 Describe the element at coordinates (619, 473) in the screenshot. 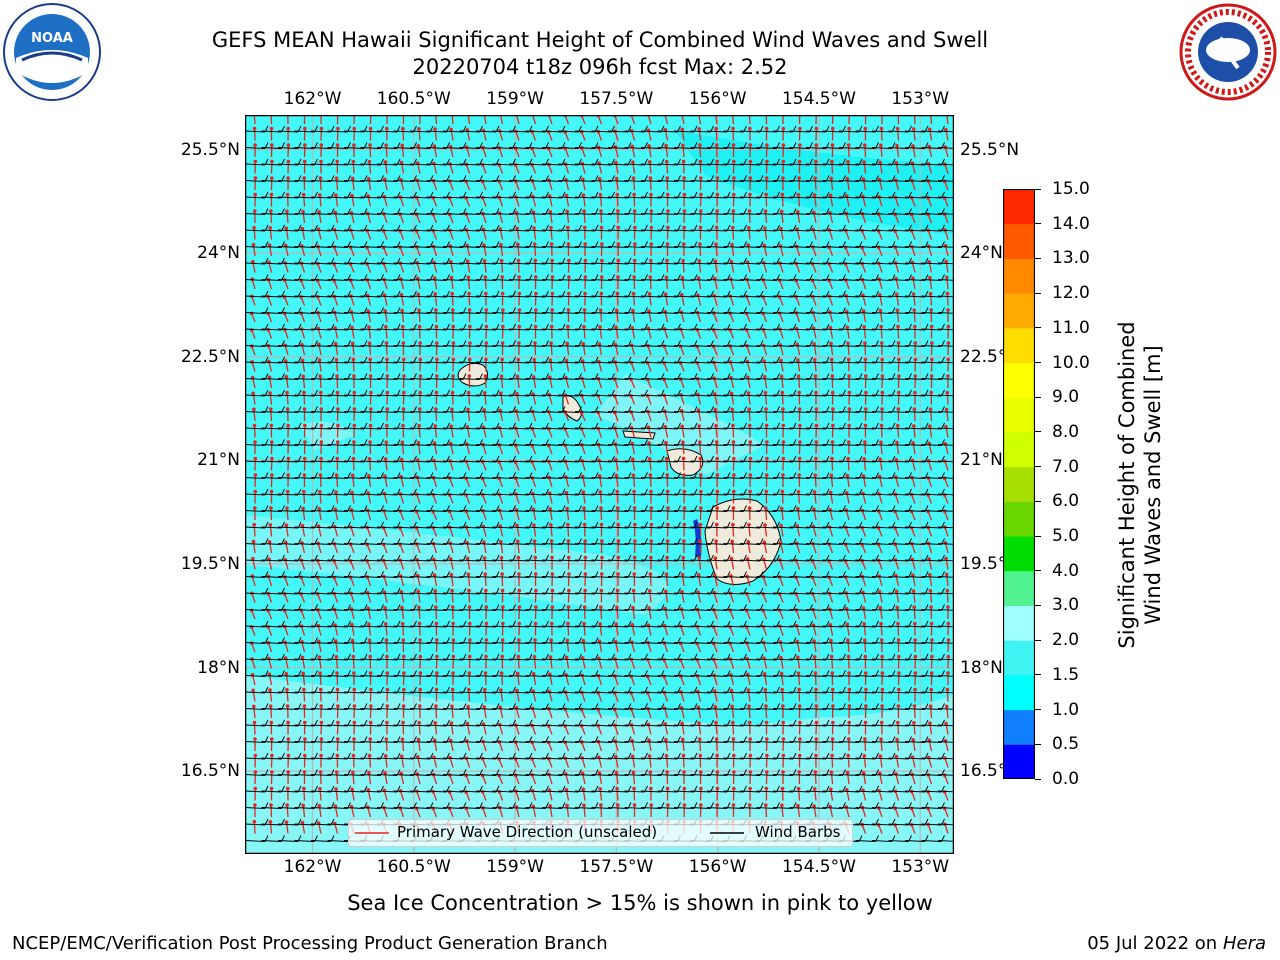

I see `land-layer` at that location.